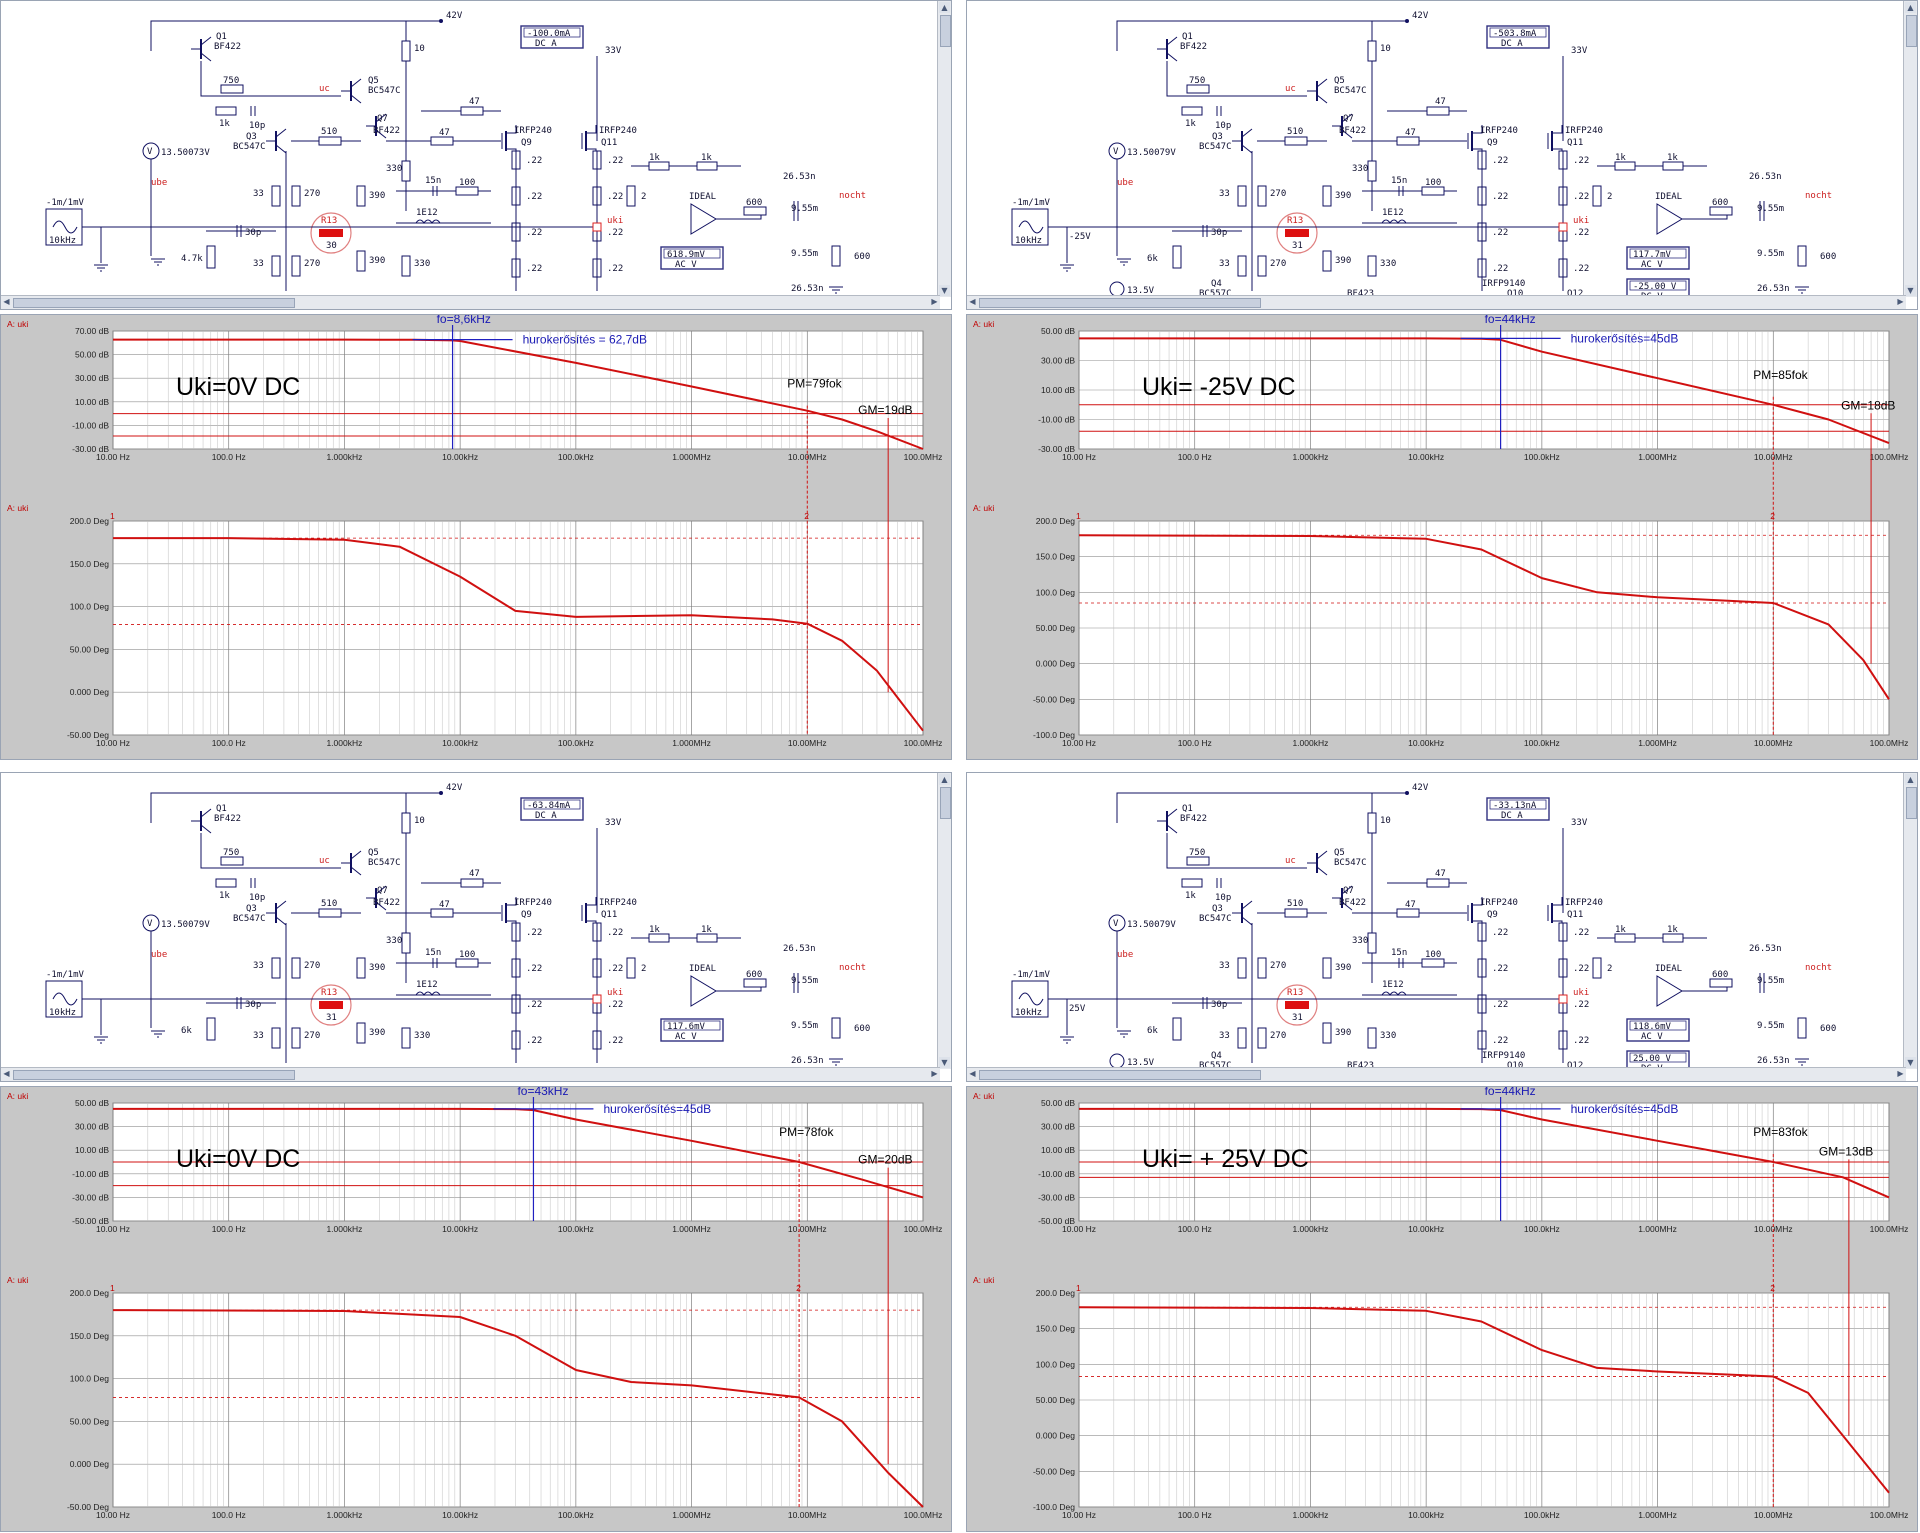  I want to click on phase-x-tick: 10.00MHz, so click(807, 743).